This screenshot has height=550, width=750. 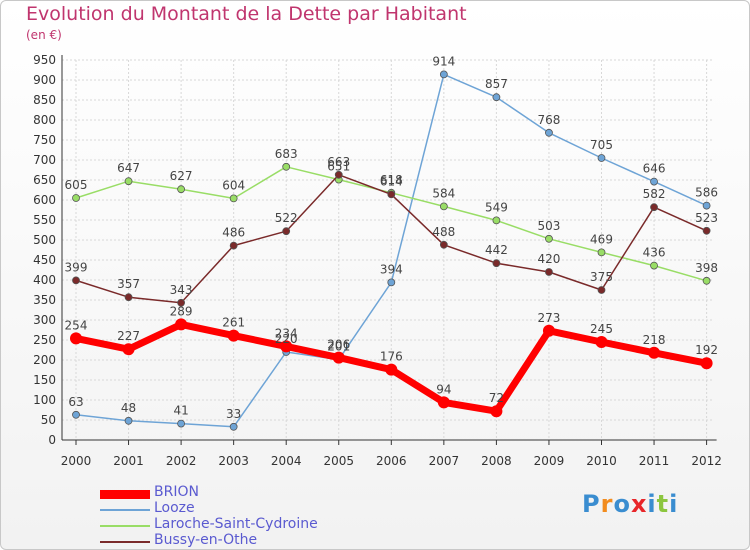 What do you see at coordinates (601, 461) in the screenshot?
I see `x-tick-label: 2010` at bounding box center [601, 461].